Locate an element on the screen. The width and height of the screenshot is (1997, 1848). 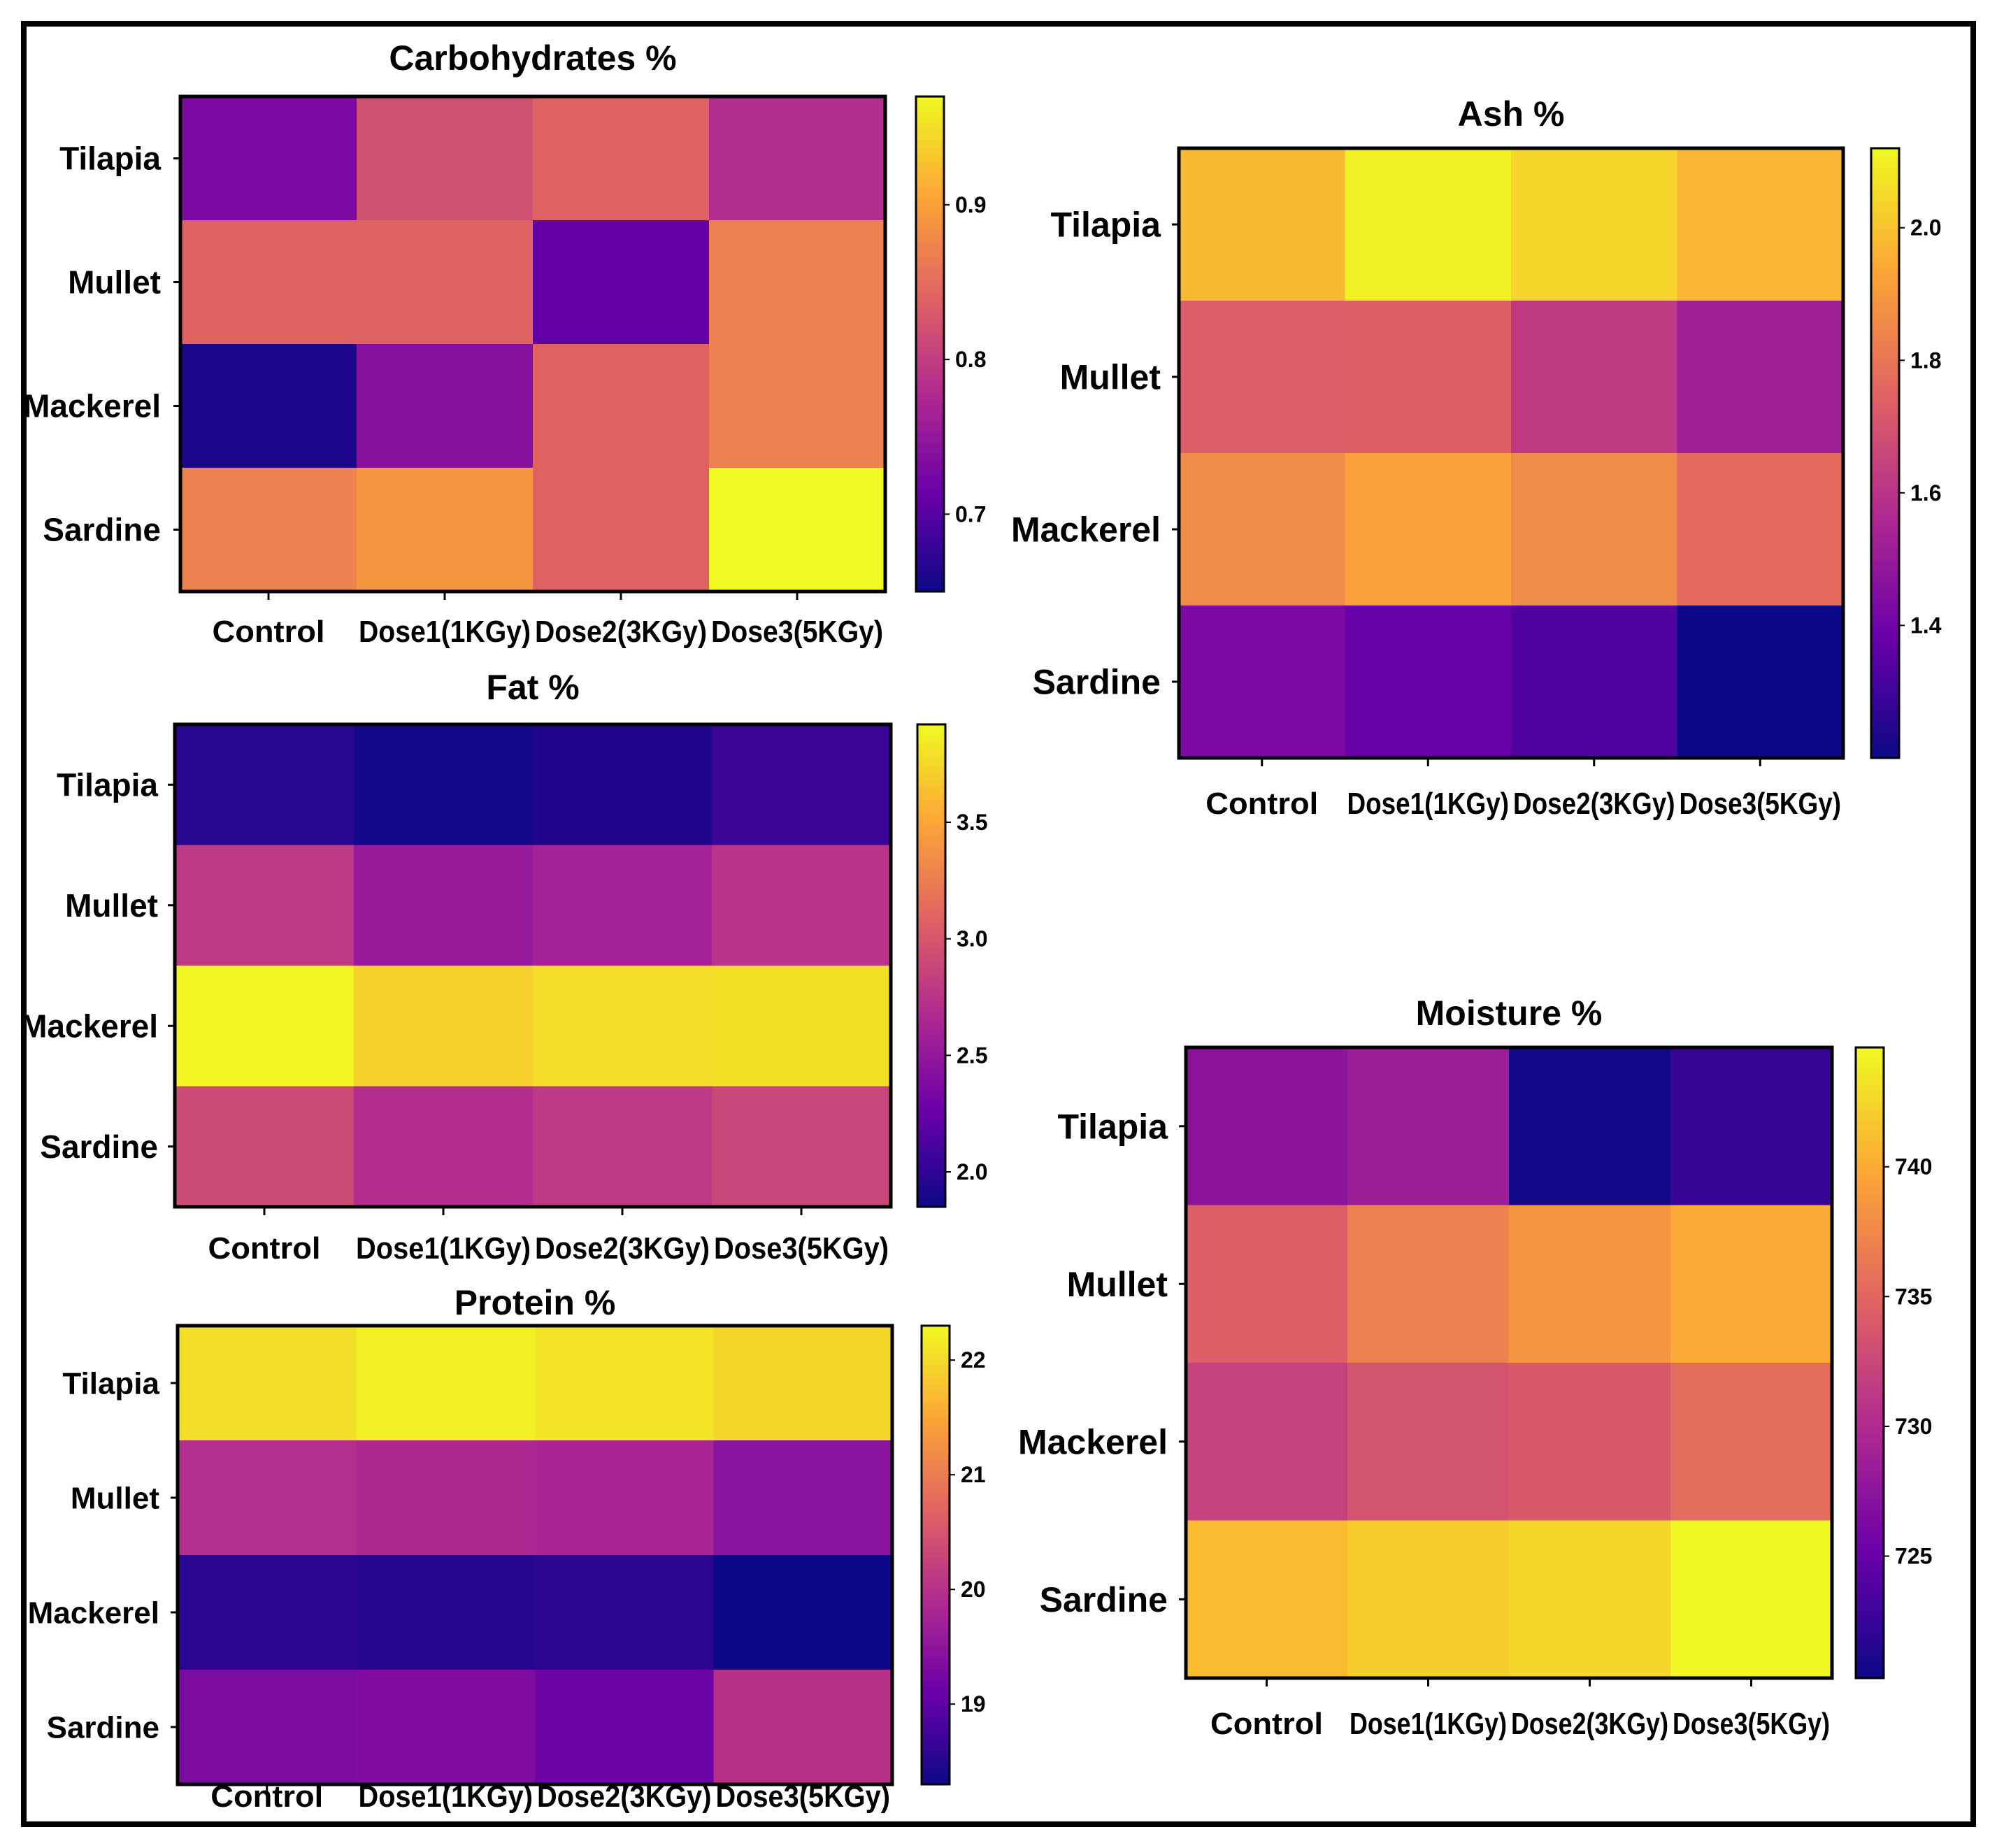
colorbar-tick-label-fat: 2.0 is located at coordinates (972, 1171).